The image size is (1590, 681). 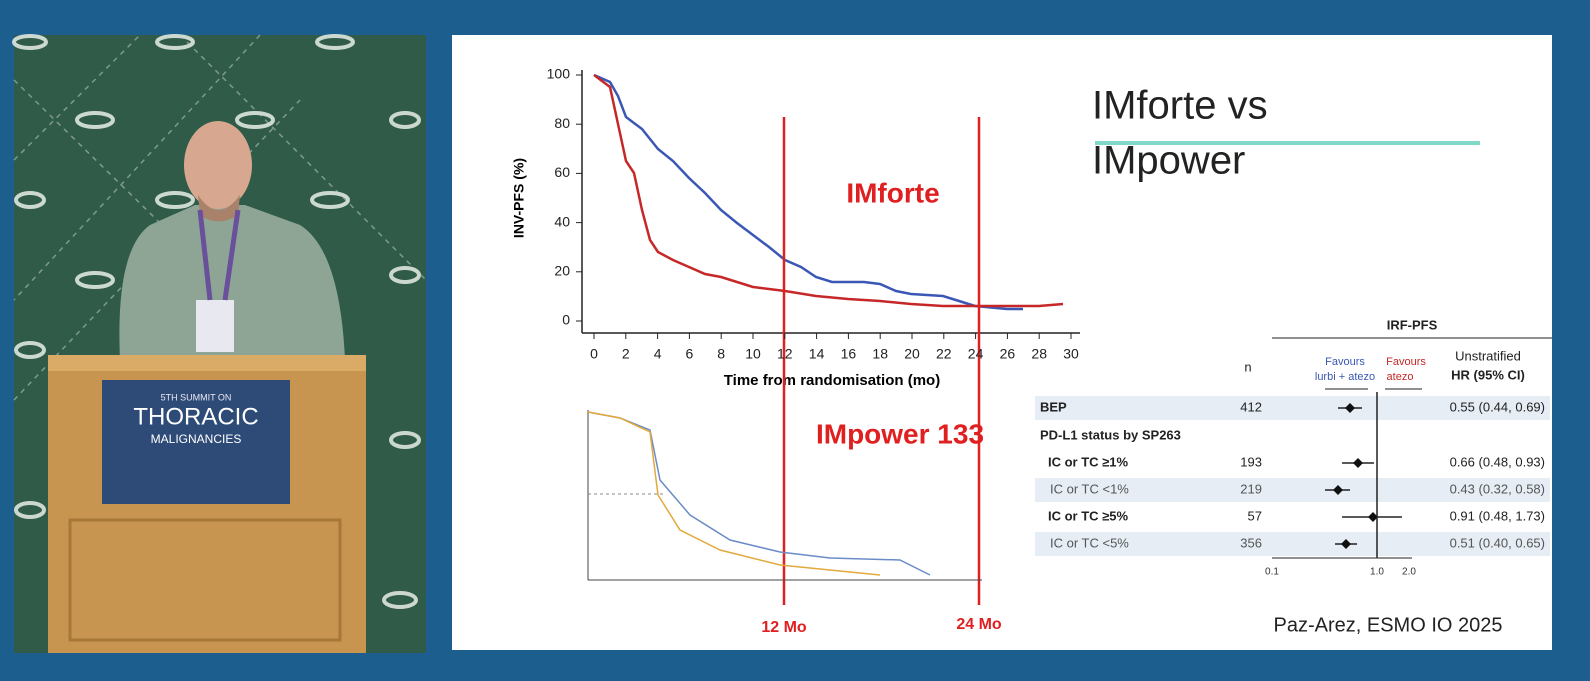 What do you see at coordinates (562, 172) in the screenshot?
I see `y-tick-label: 60` at bounding box center [562, 172].